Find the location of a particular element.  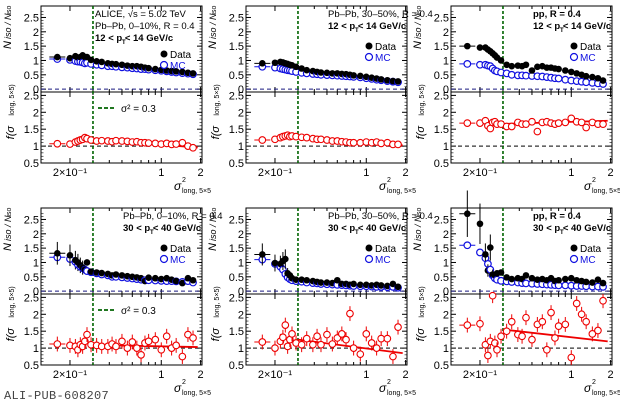

x-tick-label: 2 is located at coordinates (406, 375).